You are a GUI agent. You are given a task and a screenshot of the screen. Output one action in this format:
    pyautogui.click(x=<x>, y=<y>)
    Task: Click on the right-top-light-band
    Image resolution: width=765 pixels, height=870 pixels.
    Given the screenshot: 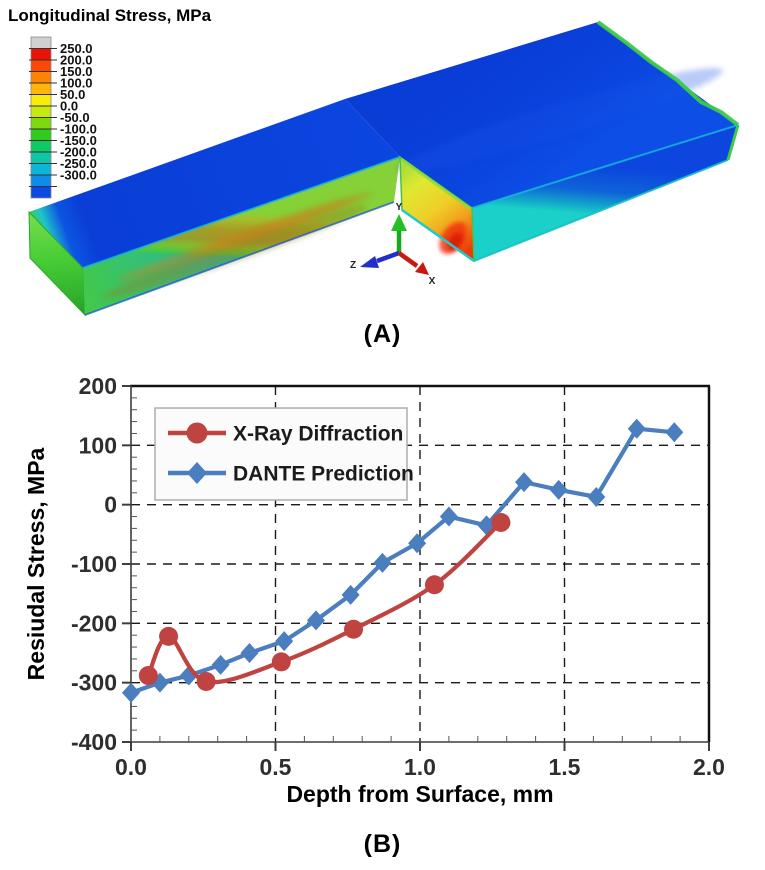 What is the action you would take?
    pyautogui.click(x=560, y=120)
    